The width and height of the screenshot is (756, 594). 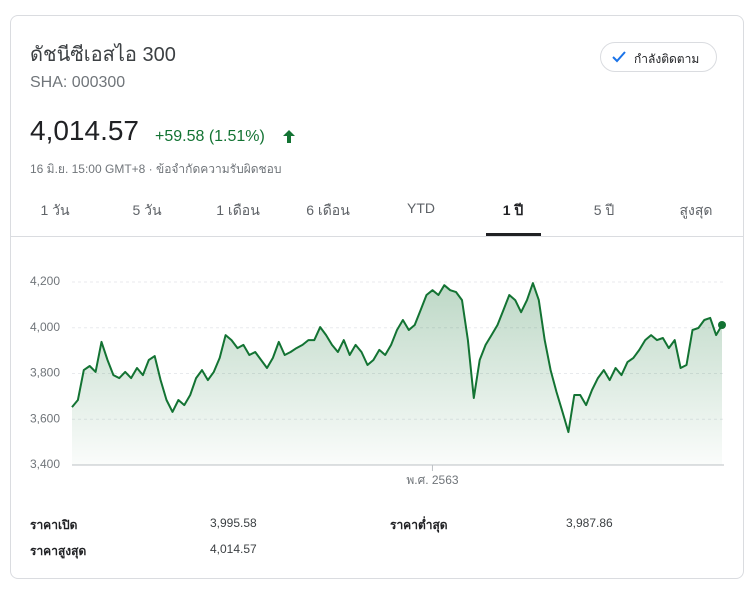 What do you see at coordinates (328, 210) in the screenshot?
I see `tab: 6 เดือน` at bounding box center [328, 210].